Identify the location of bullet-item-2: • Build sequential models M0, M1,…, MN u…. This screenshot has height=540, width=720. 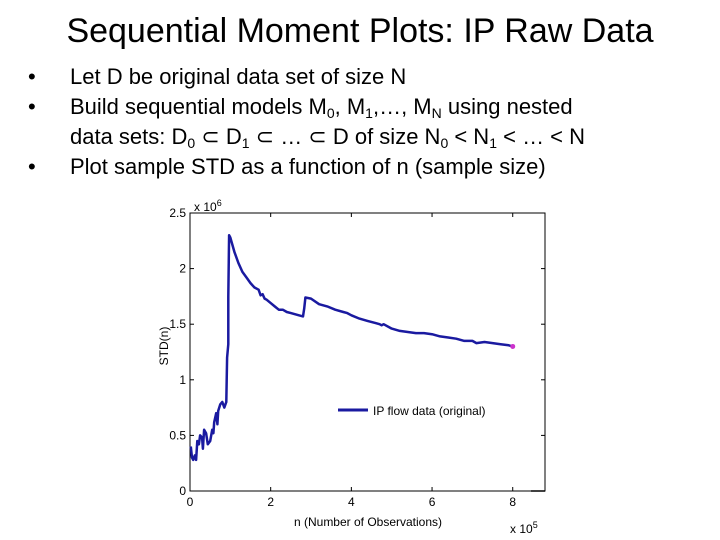
(366, 122).